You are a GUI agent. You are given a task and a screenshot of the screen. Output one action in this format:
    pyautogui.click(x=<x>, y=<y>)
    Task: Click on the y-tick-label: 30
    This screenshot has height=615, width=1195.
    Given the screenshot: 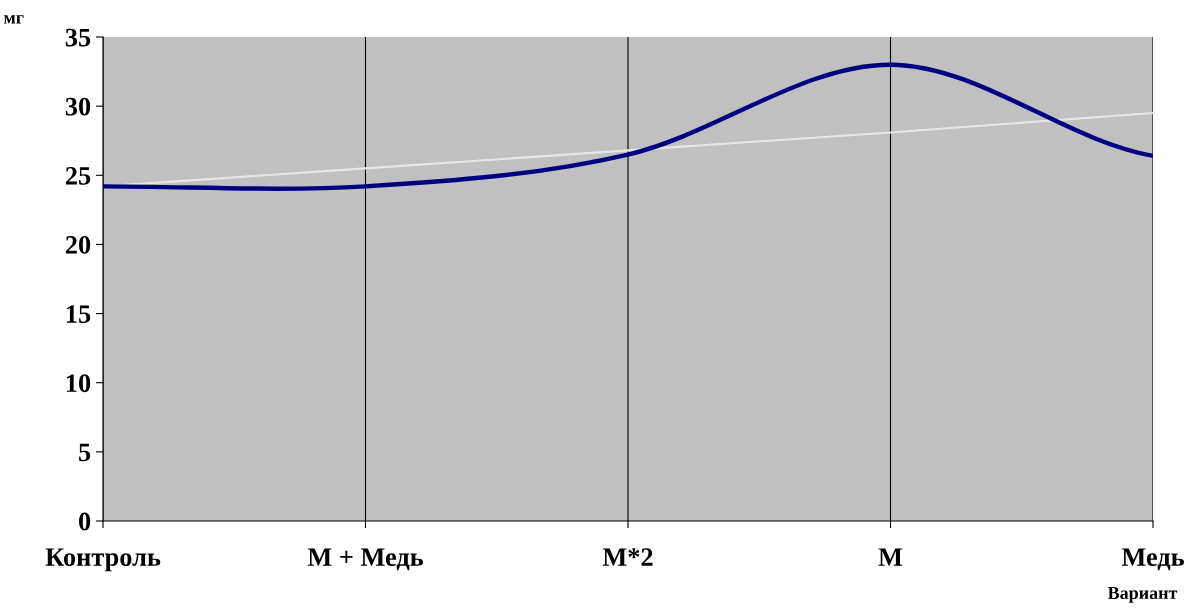 What is the action you would take?
    pyautogui.click(x=78, y=106)
    